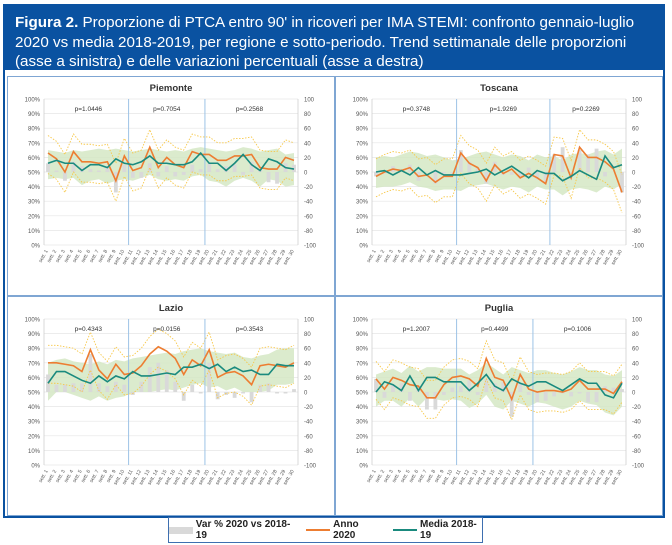 The width and height of the screenshot is (672, 545). What do you see at coordinates (405, 530) in the screenshot?
I see `legend-swatch-media` at bounding box center [405, 530].